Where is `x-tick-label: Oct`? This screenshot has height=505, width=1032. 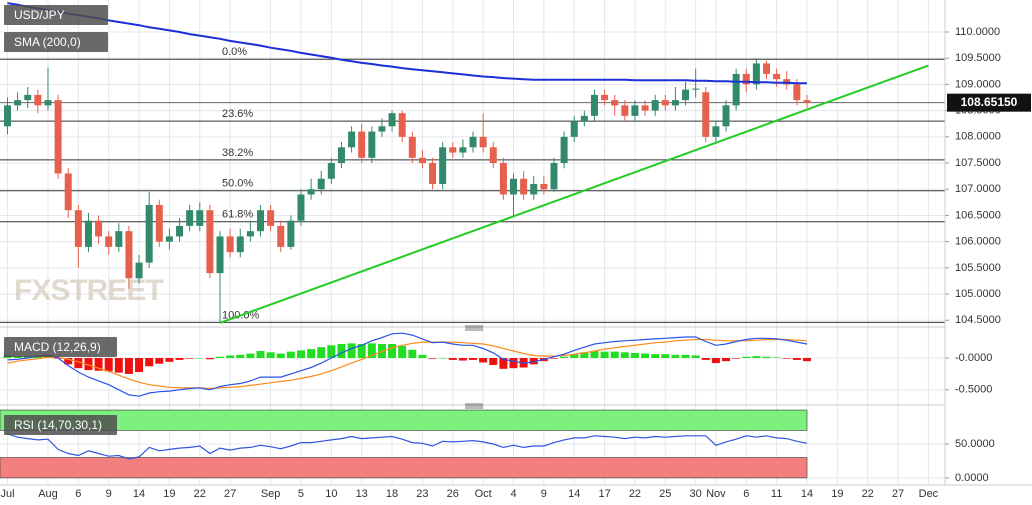 x-tick-label: Oct is located at coordinates (483, 494).